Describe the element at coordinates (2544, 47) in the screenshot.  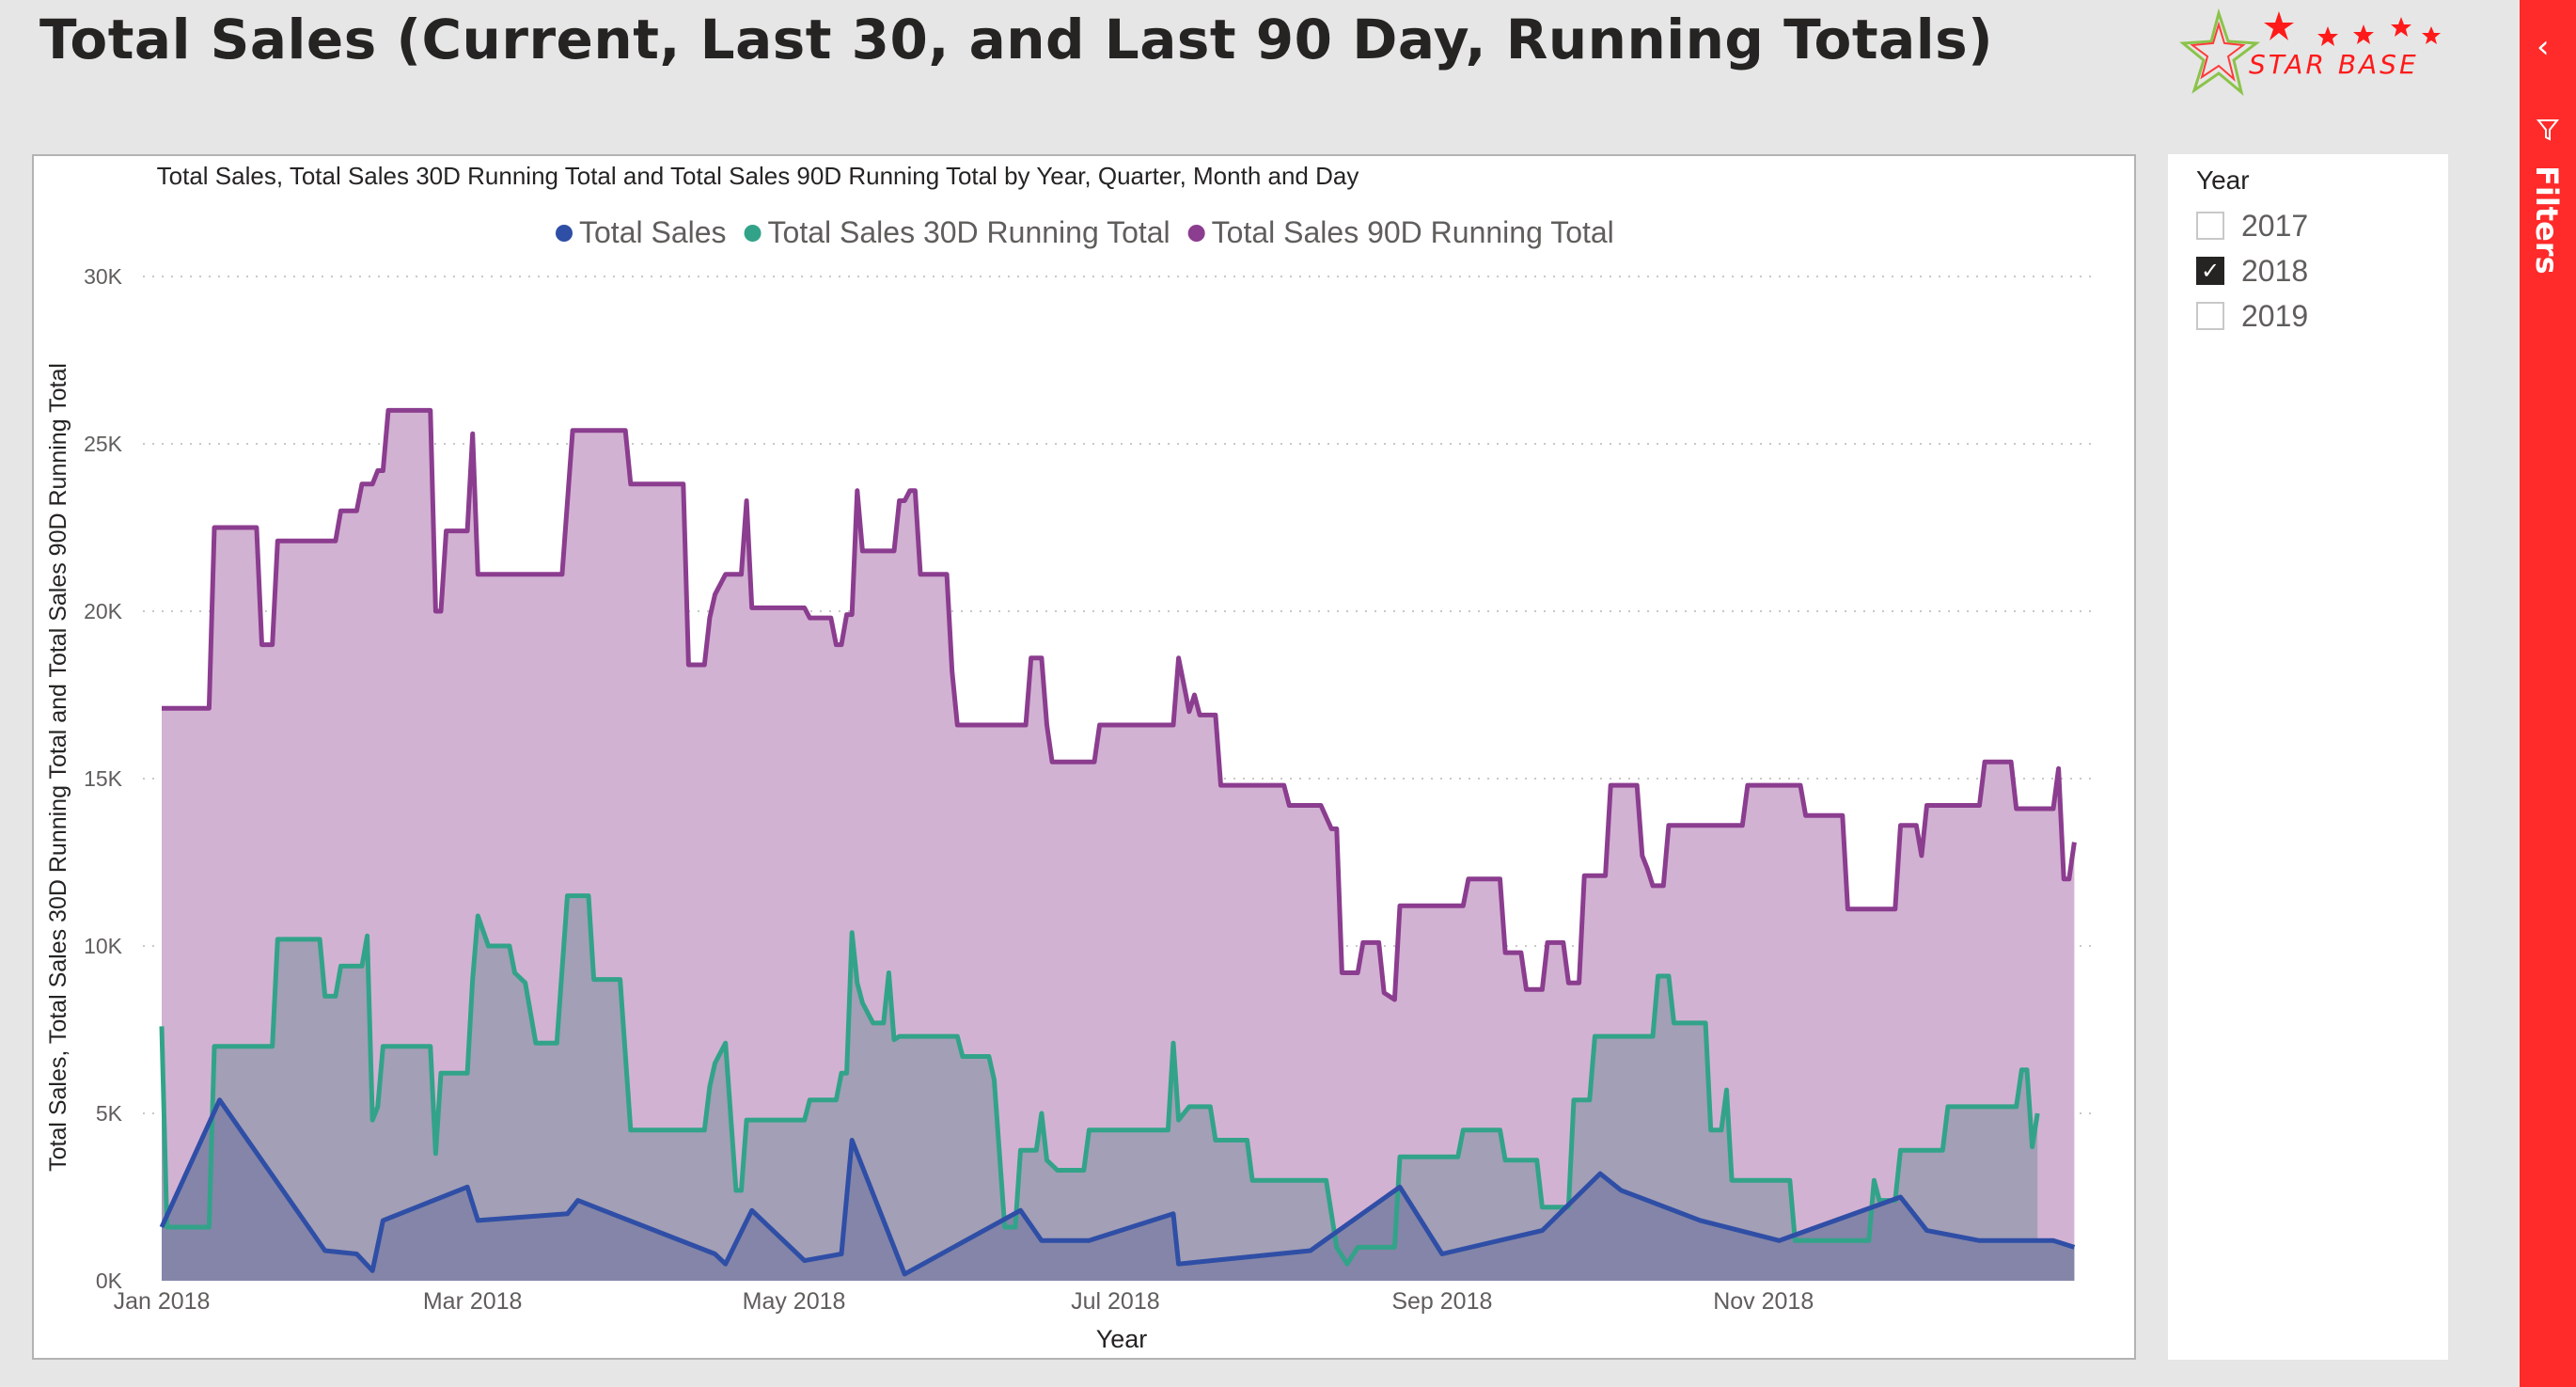
I see `chevron-left-icon: ‹` at that location.